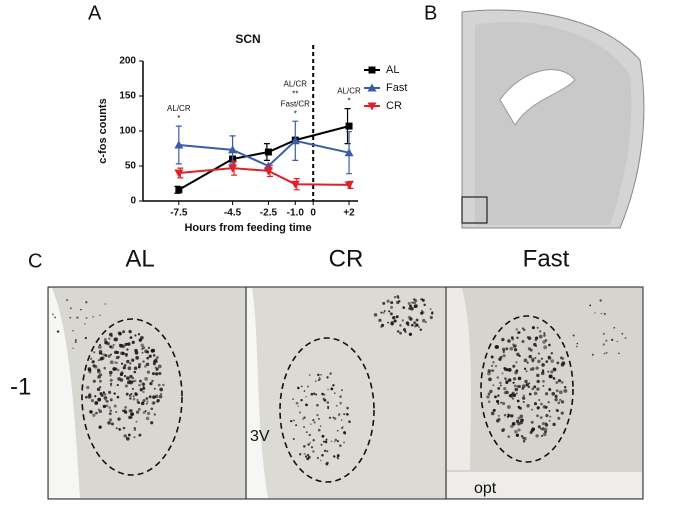  I want to click on annotation: *, so click(348, 101).